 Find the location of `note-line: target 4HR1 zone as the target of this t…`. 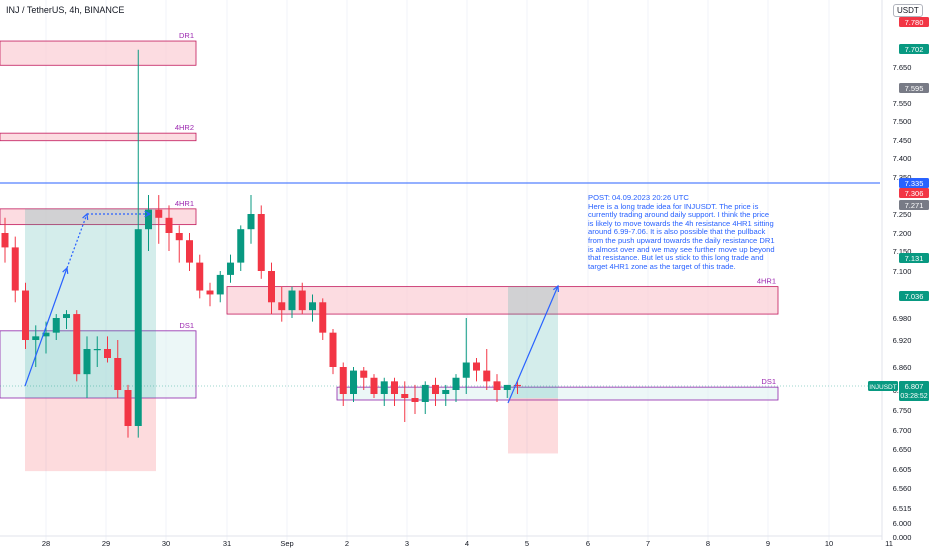

note-line: target 4HR1 zone as the target of this t… is located at coordinates (662, 266).